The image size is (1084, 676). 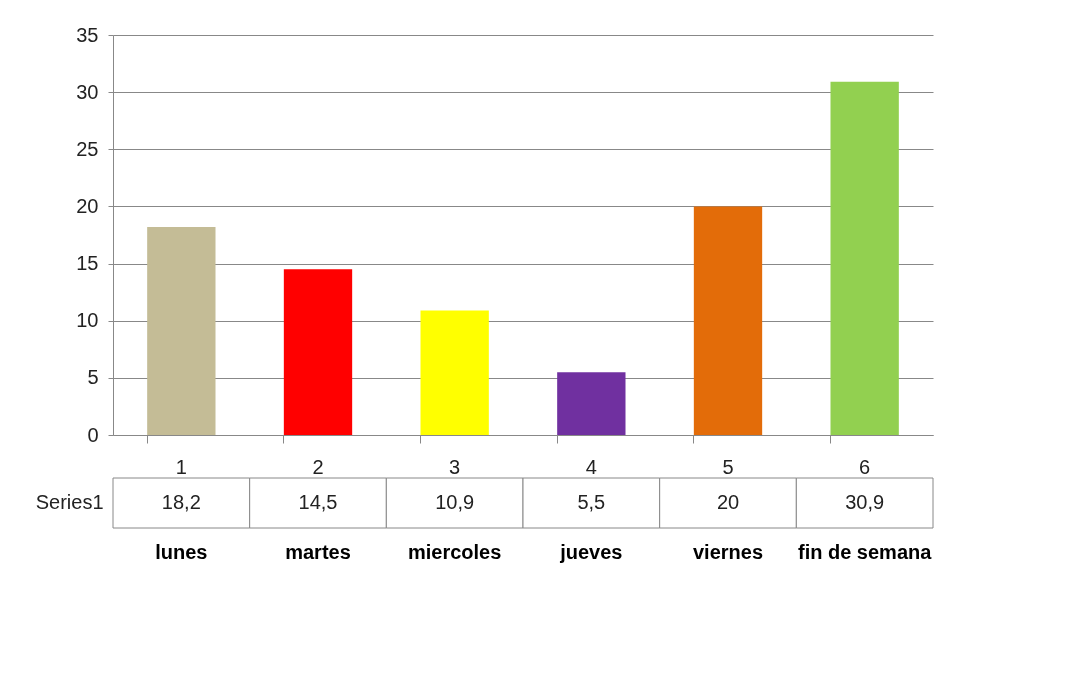 What do you see at coordinates (318, 552) in the screenshot?
I see `text: martes` at bounding box center [318, 552].